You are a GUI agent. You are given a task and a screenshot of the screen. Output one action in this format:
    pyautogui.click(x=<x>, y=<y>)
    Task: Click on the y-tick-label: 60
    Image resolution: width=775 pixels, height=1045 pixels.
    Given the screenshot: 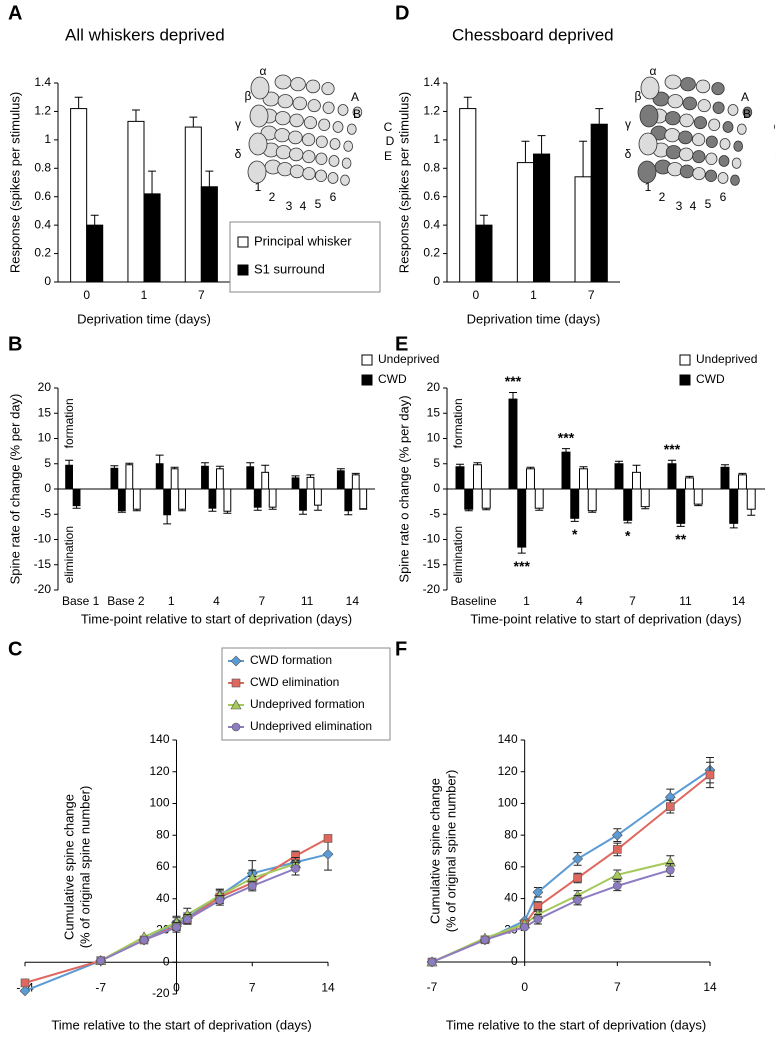 What is the action you would take?
    pyautogui.click(x=511, y=866)
    